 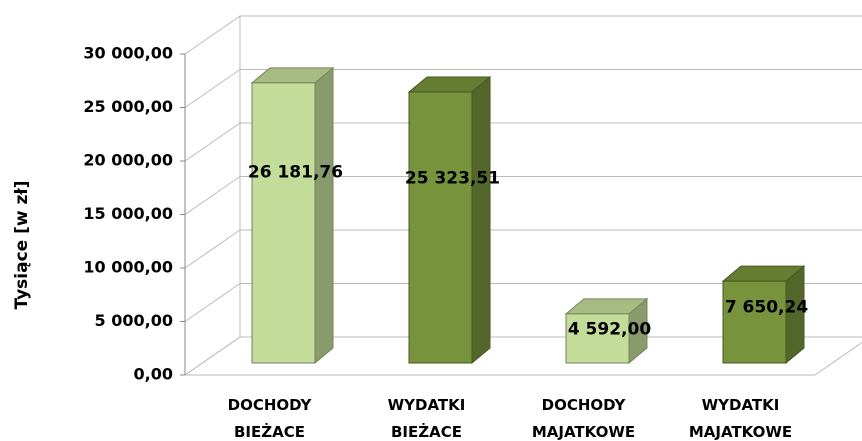 I want to click on x-tick-label: DOCHODY BIEŻACE, so click(x=269, y=418).